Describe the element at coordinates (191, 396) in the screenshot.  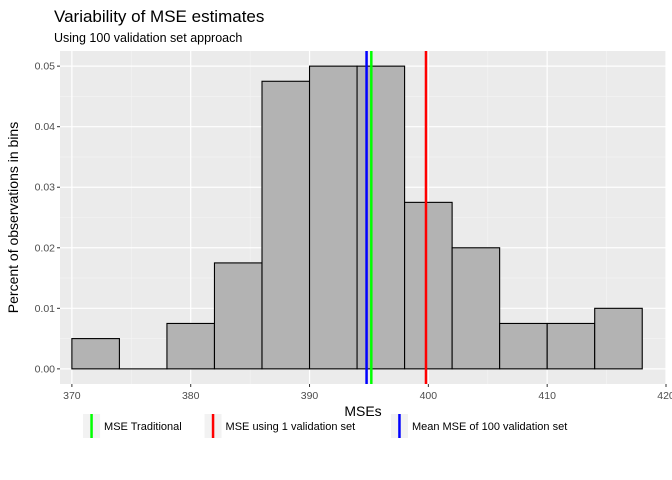
I see `x-tick-label: 380` at that location.